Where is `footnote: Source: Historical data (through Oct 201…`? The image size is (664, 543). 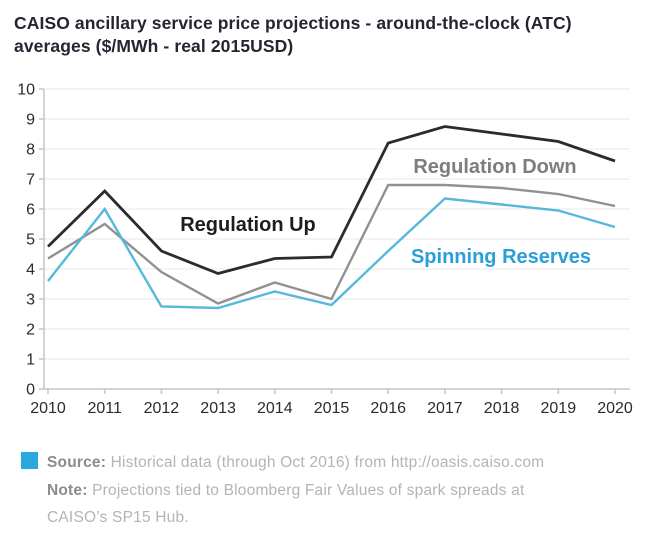 footnote: Source: Historical data (through Oct 201… is located at coordinates (282, 490).